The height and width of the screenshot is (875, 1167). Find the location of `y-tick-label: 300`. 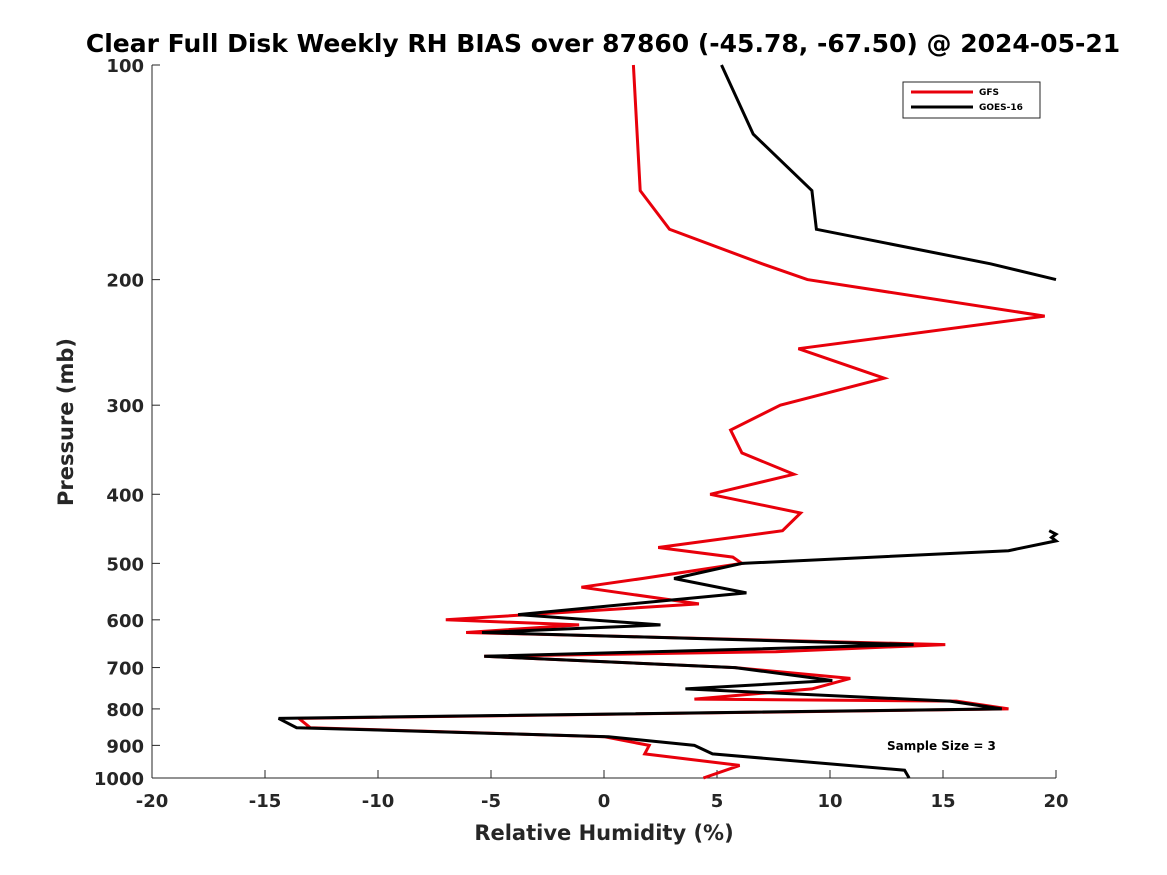

y-tick-label: 300 is located at coordinates (125, 406).